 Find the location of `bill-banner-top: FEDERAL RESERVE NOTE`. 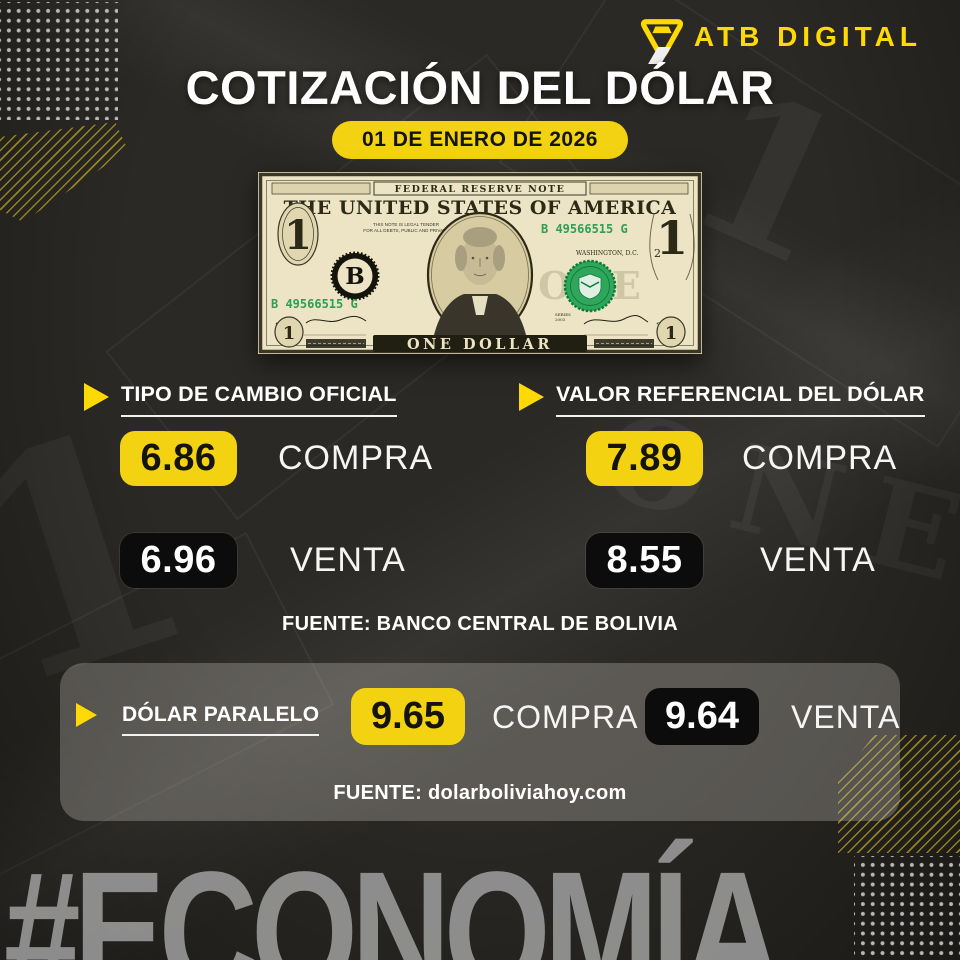

bill-banner-top: FEDERAL RESERVE NOTE is located at coordinates (480, 189).